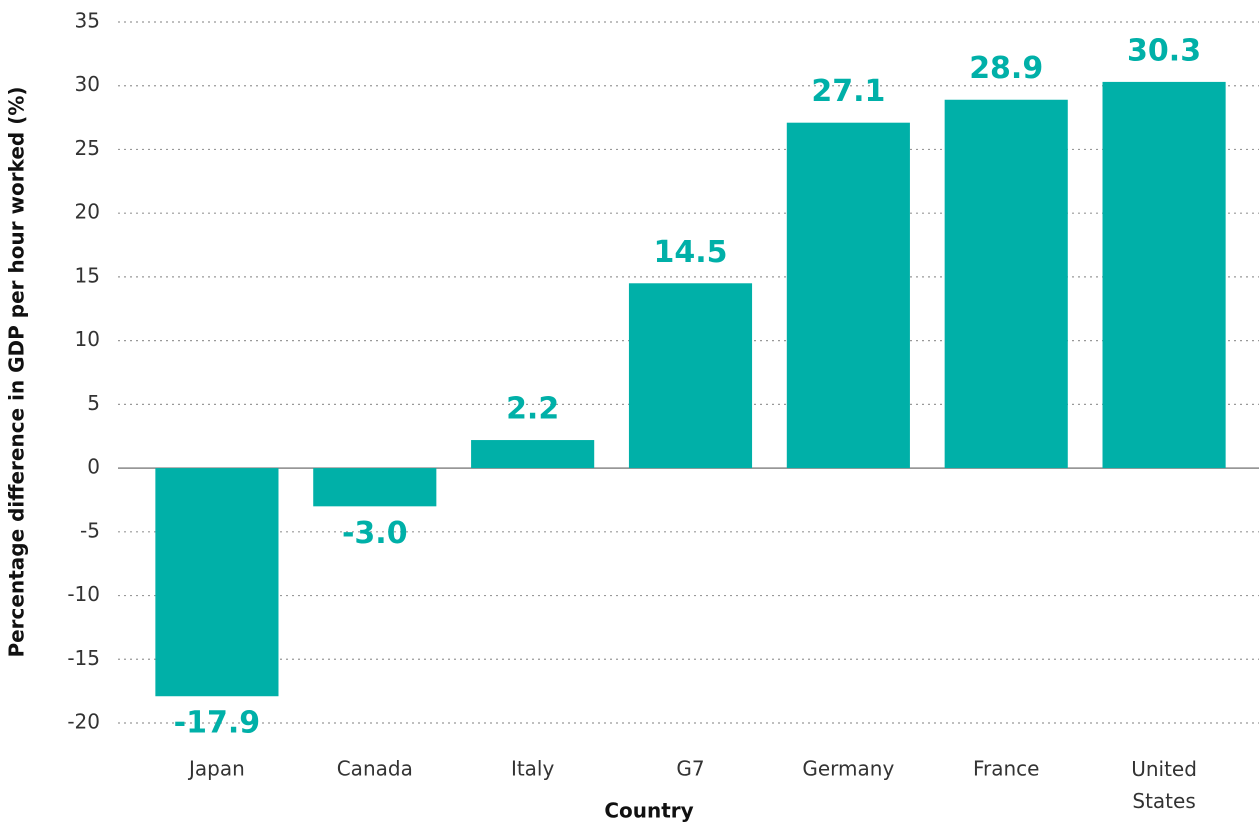 This screenshot has width=1259, height=834. Describe the element at coordinates (83, 722) in the screenshot. I see `y-tick-label: -20` at that location.